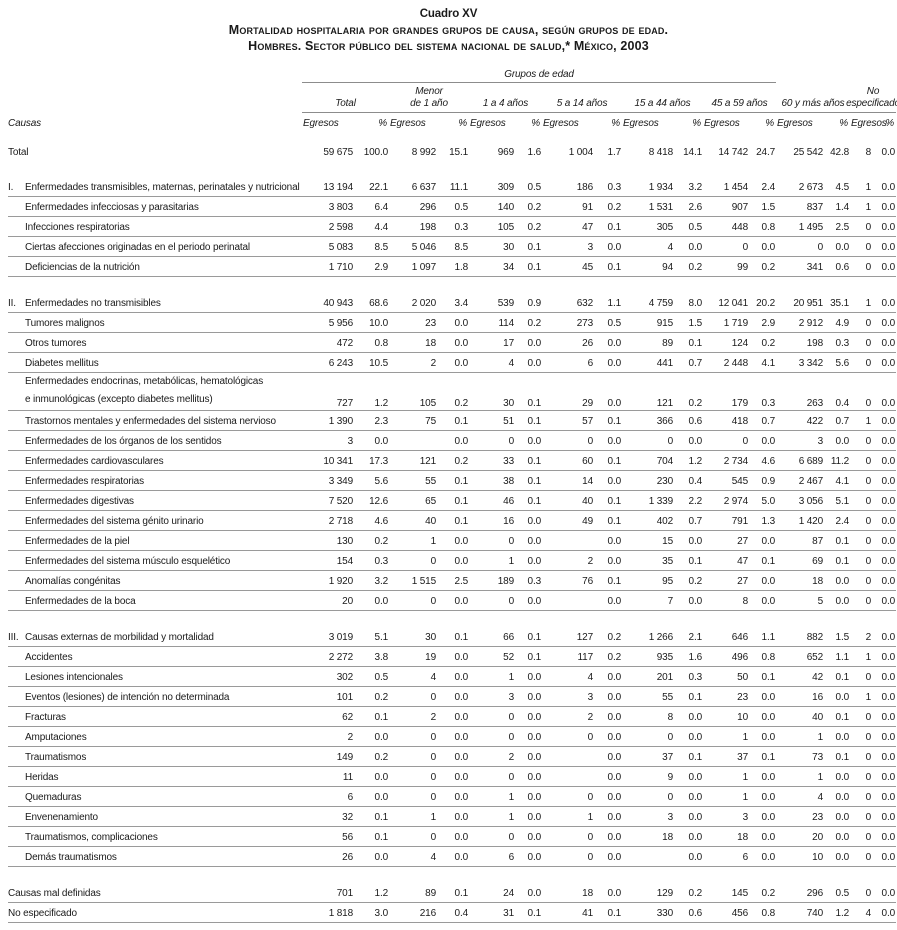  I want to click on cell-pct: 10.0, so click(378, 323).